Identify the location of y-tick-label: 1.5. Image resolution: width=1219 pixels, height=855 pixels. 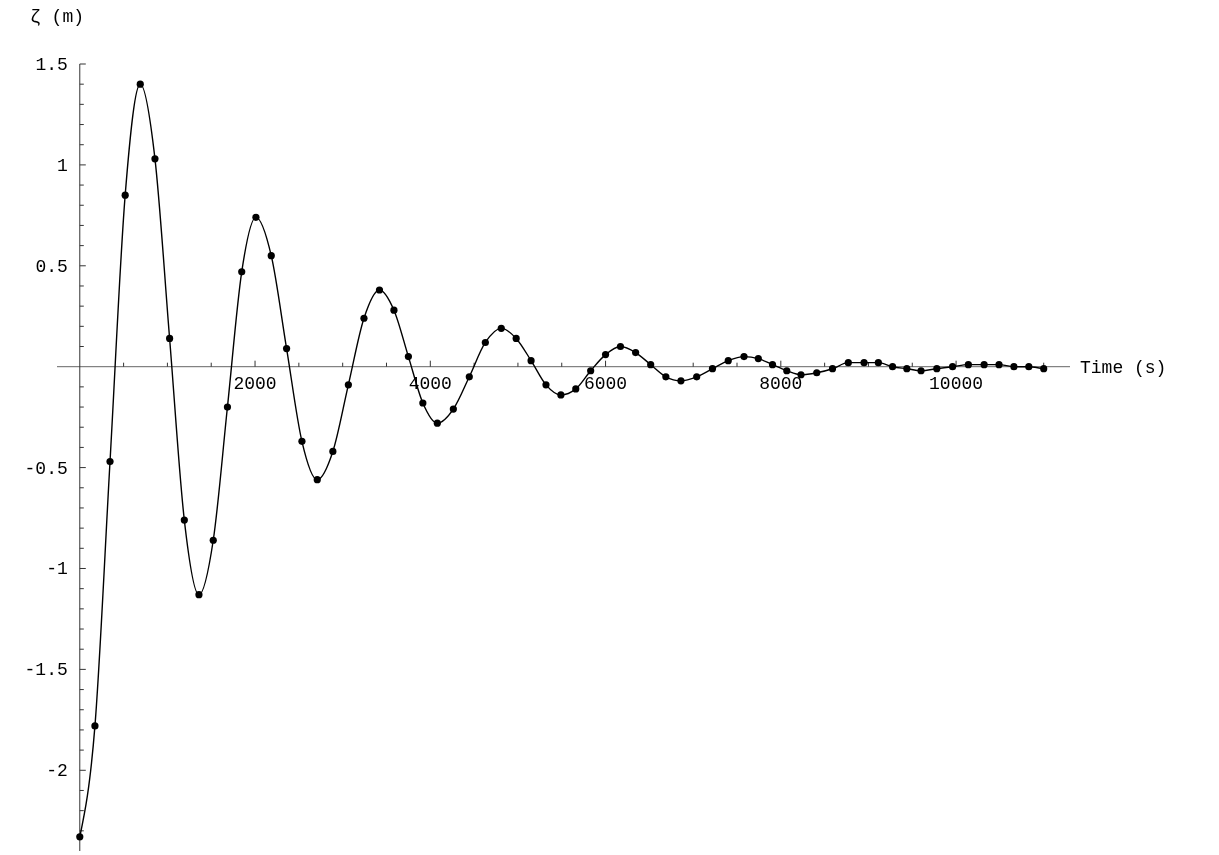
(51, 65).